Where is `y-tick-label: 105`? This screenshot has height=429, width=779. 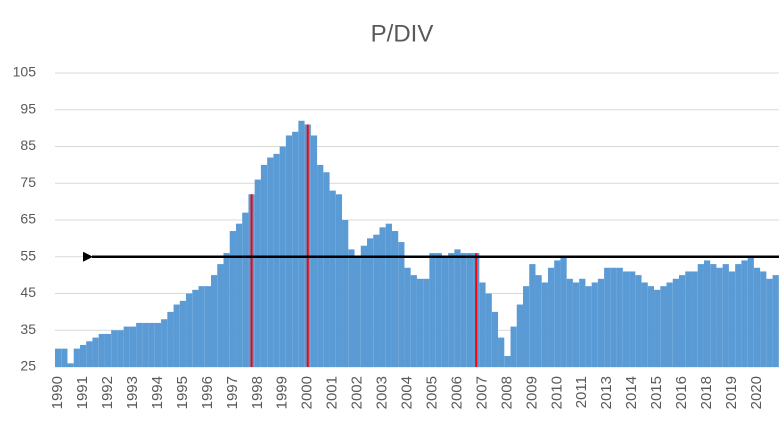
y-tick-label: 105 is located at coordinates (25, 72).